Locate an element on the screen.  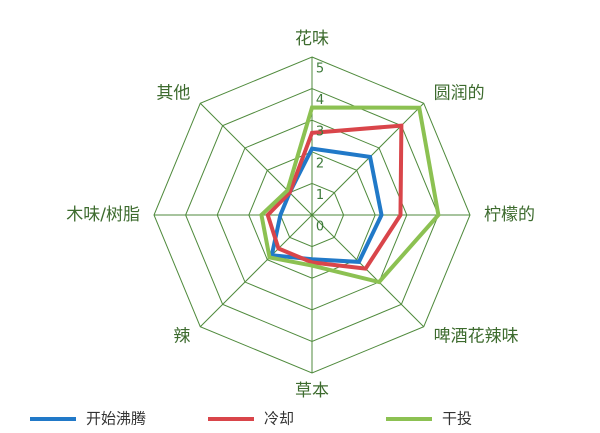
category-label: 木味/树脂 is located at coordinates (103, 215).